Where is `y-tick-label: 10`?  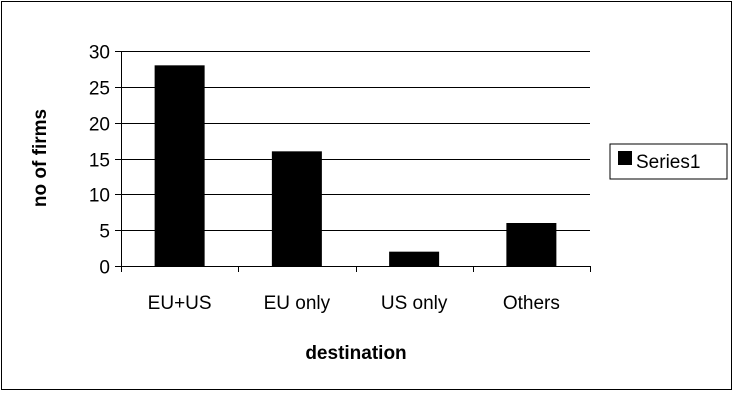 y-tick-label: 10 is located at coordinates (99, 196).